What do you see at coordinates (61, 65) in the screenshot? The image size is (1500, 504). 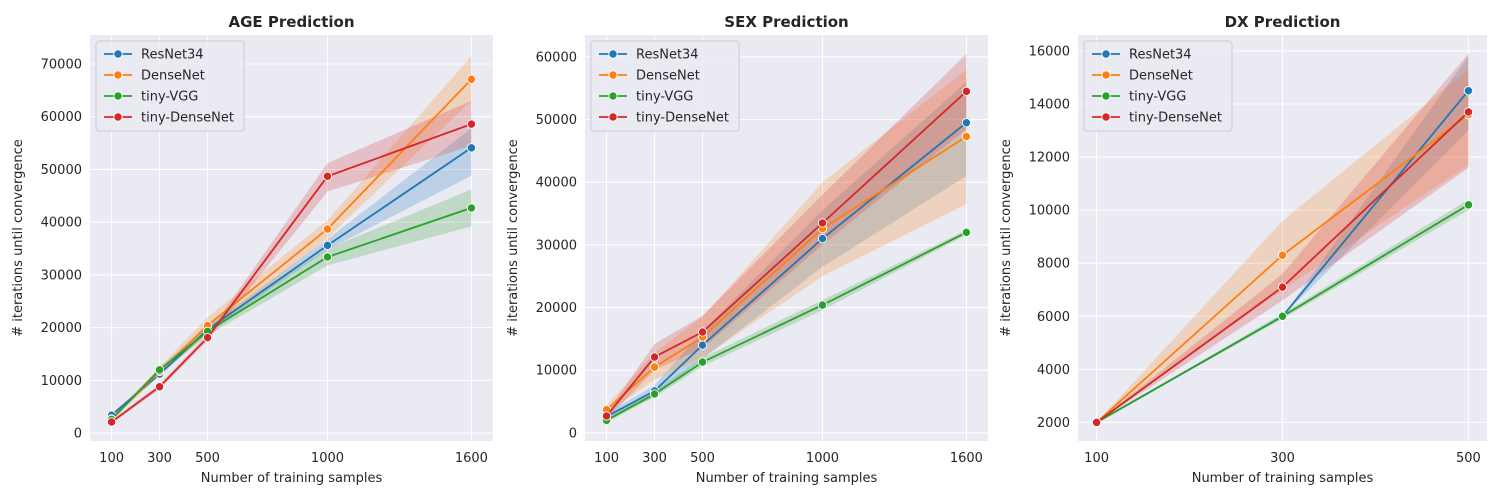 I see `y-tick-label: 70000` at bounding box center [61, 65].